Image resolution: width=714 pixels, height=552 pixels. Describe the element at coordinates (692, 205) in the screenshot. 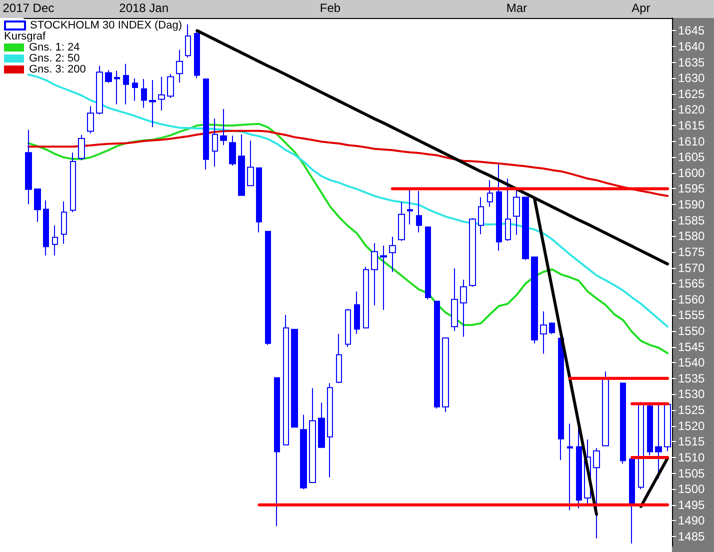

I see `y-tick-label: 1590` at that location.